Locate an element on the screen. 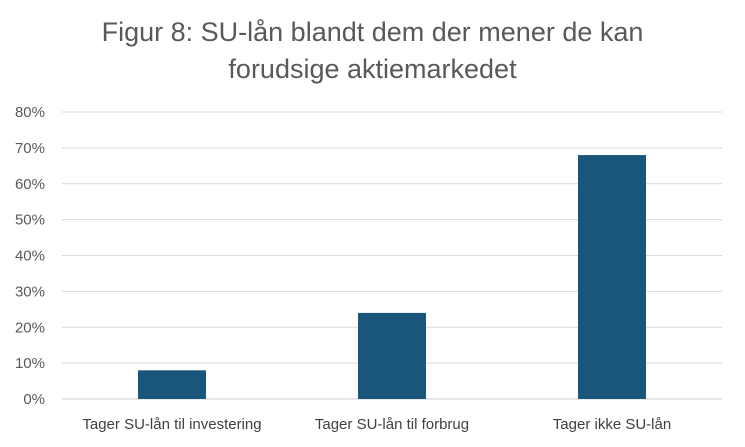 This screenshot has width=745, height=447. y-tick-label: 50% is located at coordinates (30, 220).